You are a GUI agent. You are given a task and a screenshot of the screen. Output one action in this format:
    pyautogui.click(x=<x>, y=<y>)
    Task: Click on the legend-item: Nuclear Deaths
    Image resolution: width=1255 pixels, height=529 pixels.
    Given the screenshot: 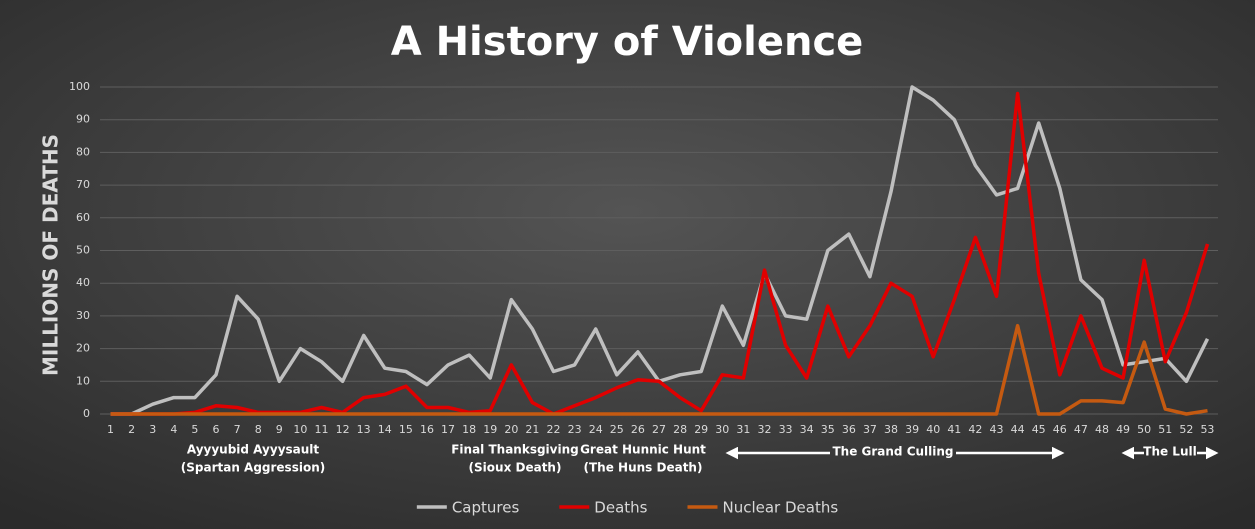 What is the action you would take?
    pyautogui.click(x=762, y=508)
    